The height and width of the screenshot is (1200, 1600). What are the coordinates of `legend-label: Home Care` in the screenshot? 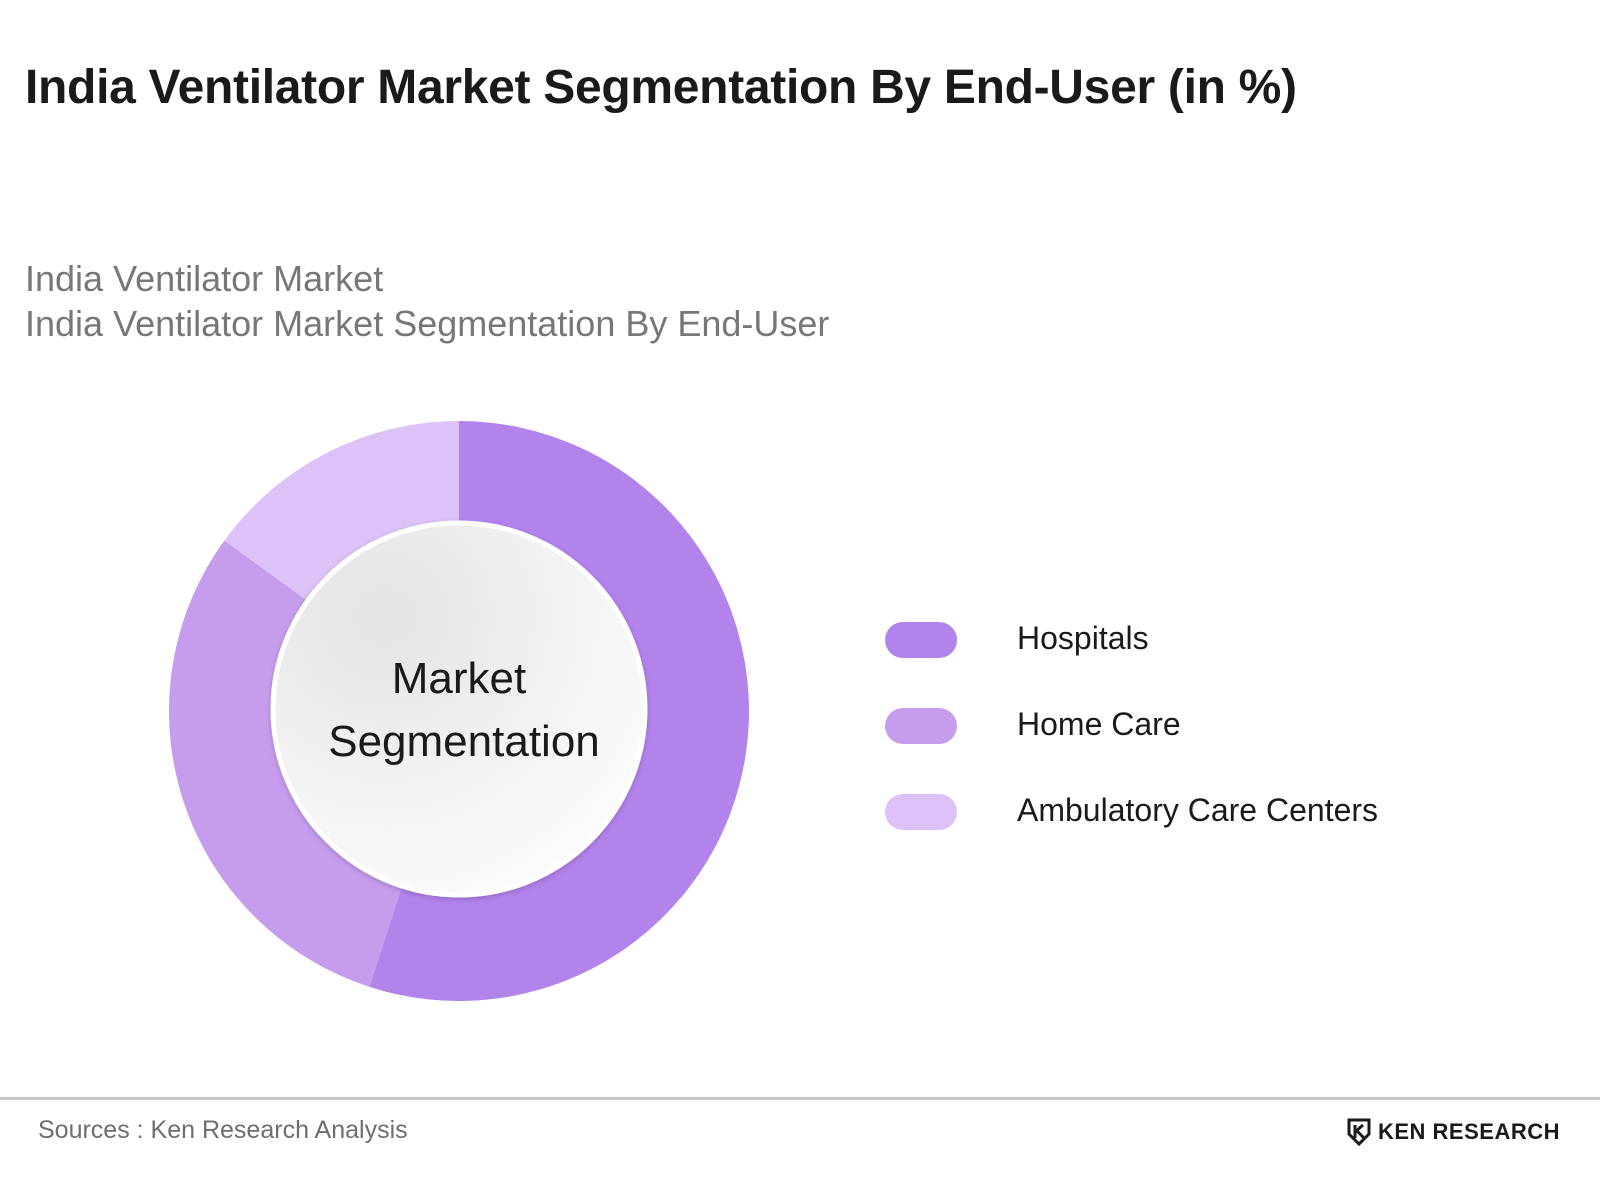 It's located at (1099, 724).